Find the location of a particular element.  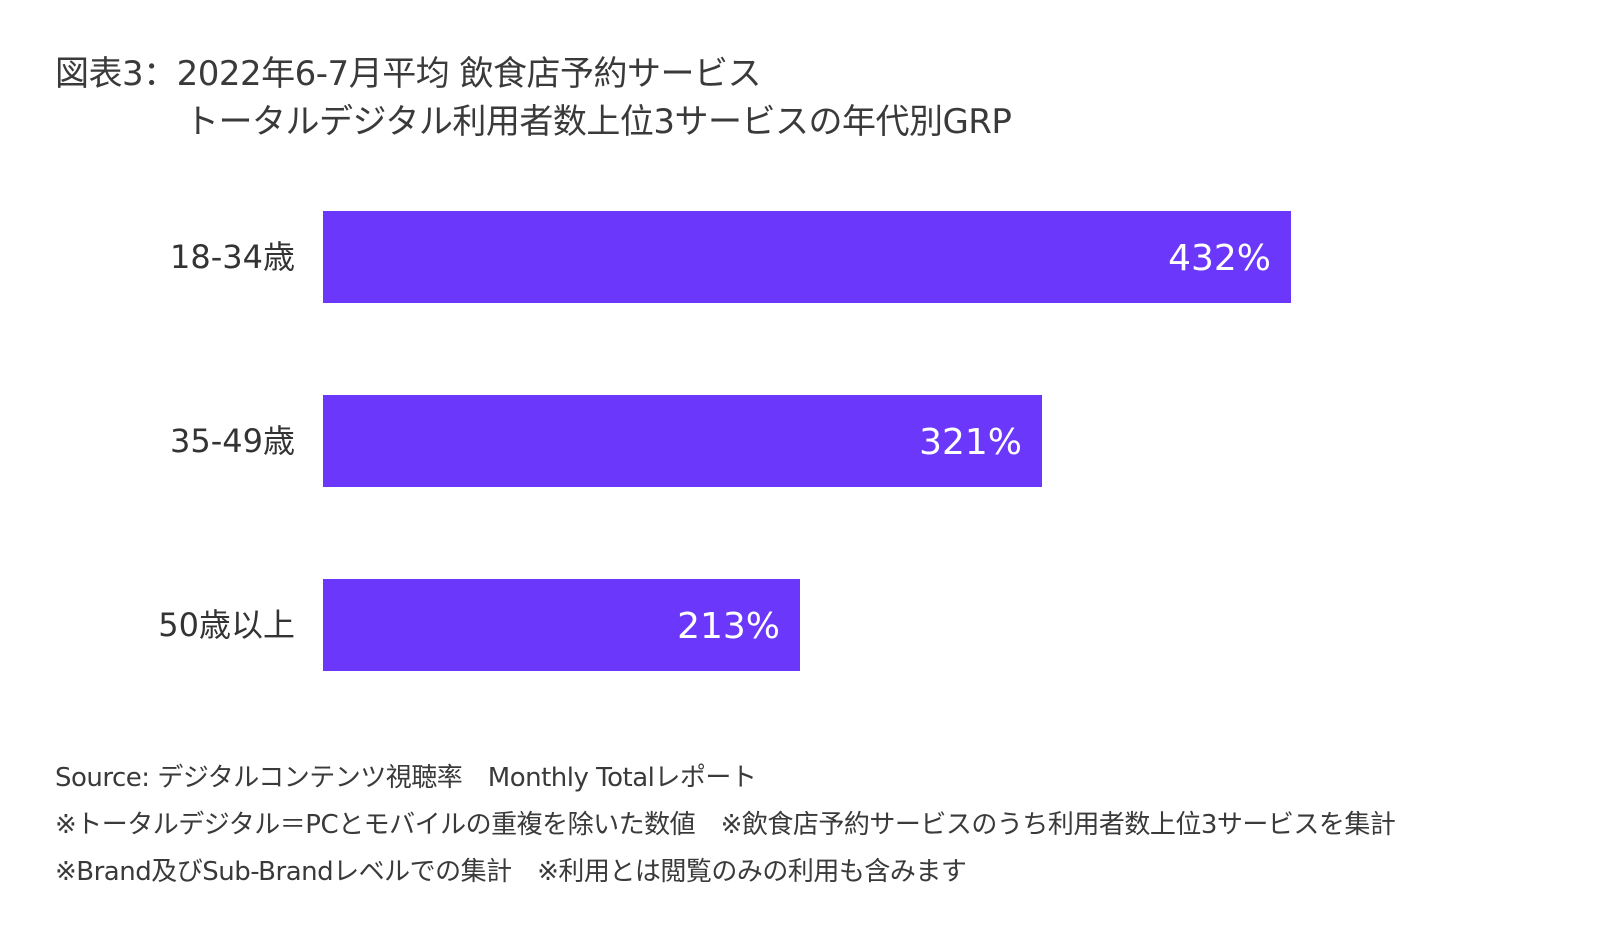

category-label: 18-34歳 is located at coordinates (232, 257).